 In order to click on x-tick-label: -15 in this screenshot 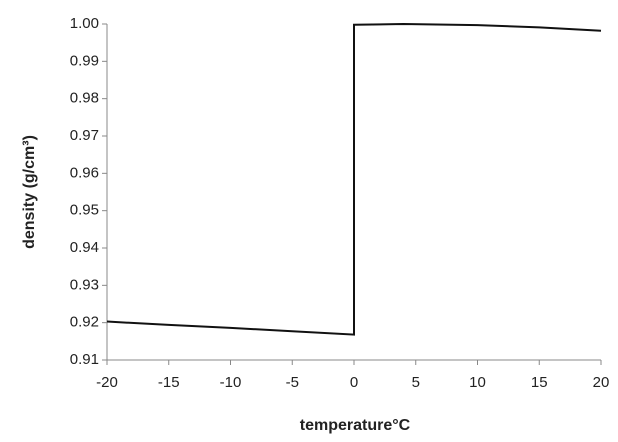, I will do `click(169, 382)`.